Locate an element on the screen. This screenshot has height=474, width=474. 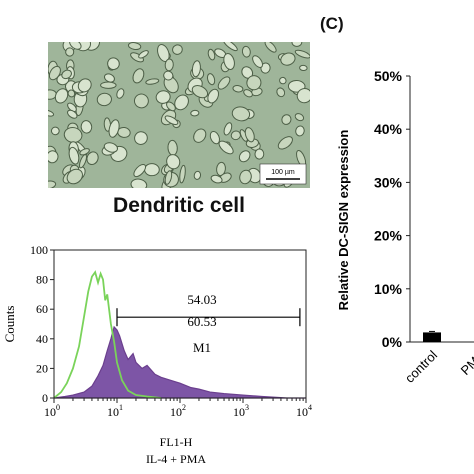
histogram-x-tick-label: 10³ is located at coordinates (241, 411).